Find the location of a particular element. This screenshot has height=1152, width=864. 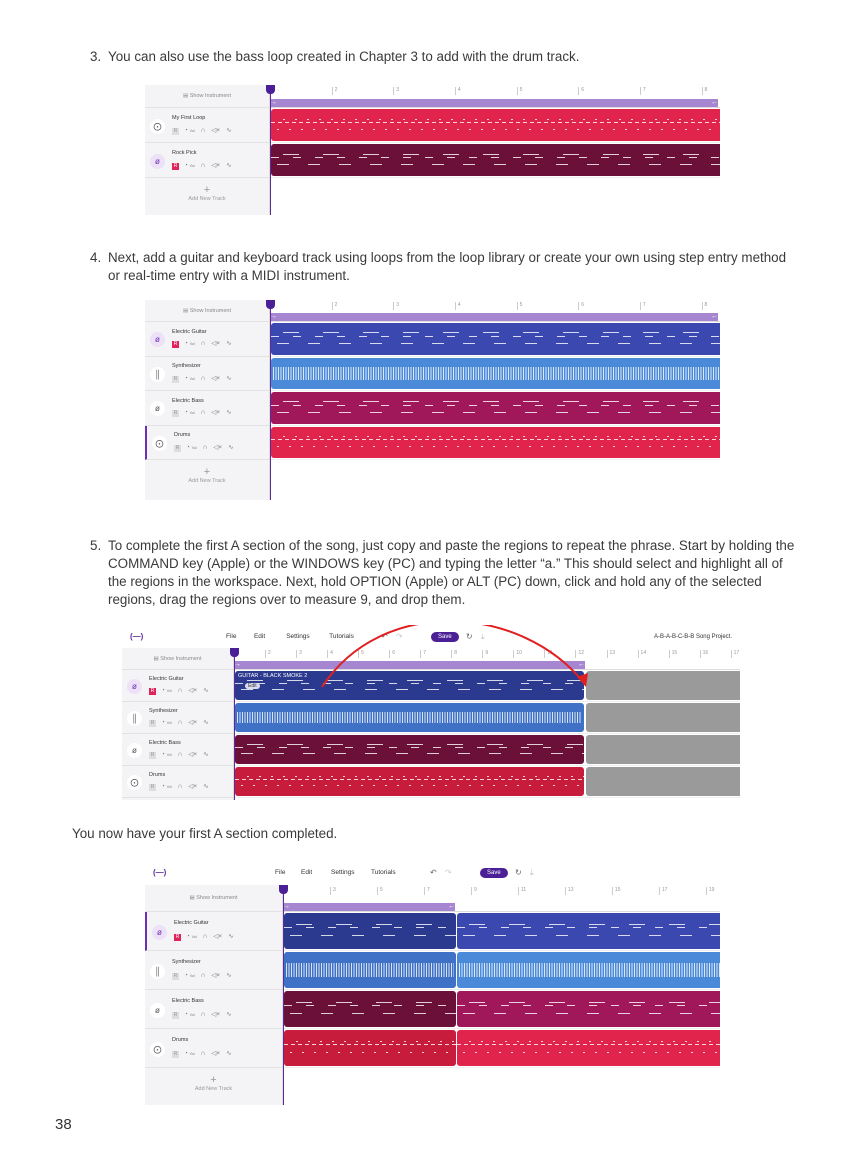

audio-region: GUITAR - BLACK SMOKE 2 Edit is located at coordinates (409, 685).